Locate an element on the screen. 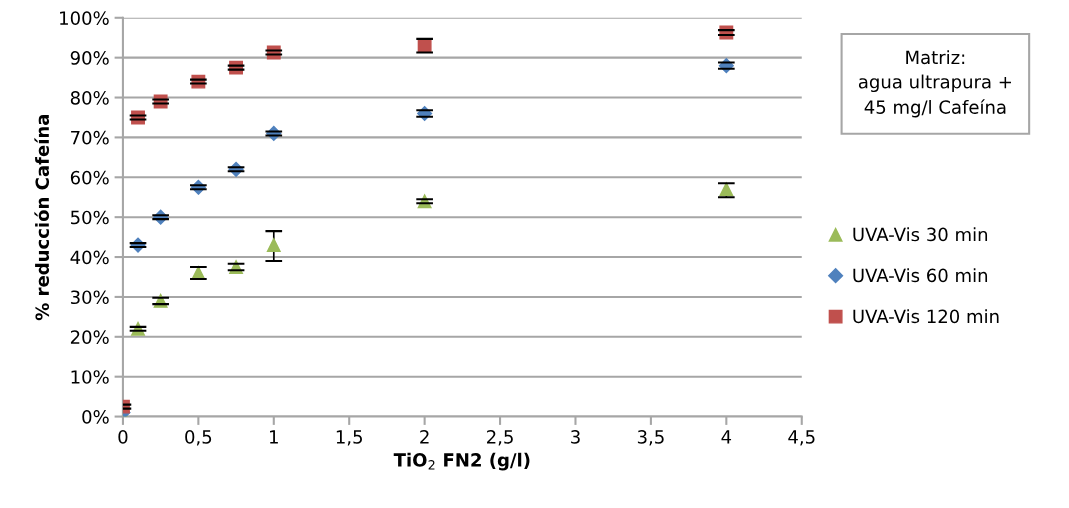 The height and width of the screenshot is (508, 1069). legend-label: UVA-Vis 30 min is located at coordinates (920, 234).